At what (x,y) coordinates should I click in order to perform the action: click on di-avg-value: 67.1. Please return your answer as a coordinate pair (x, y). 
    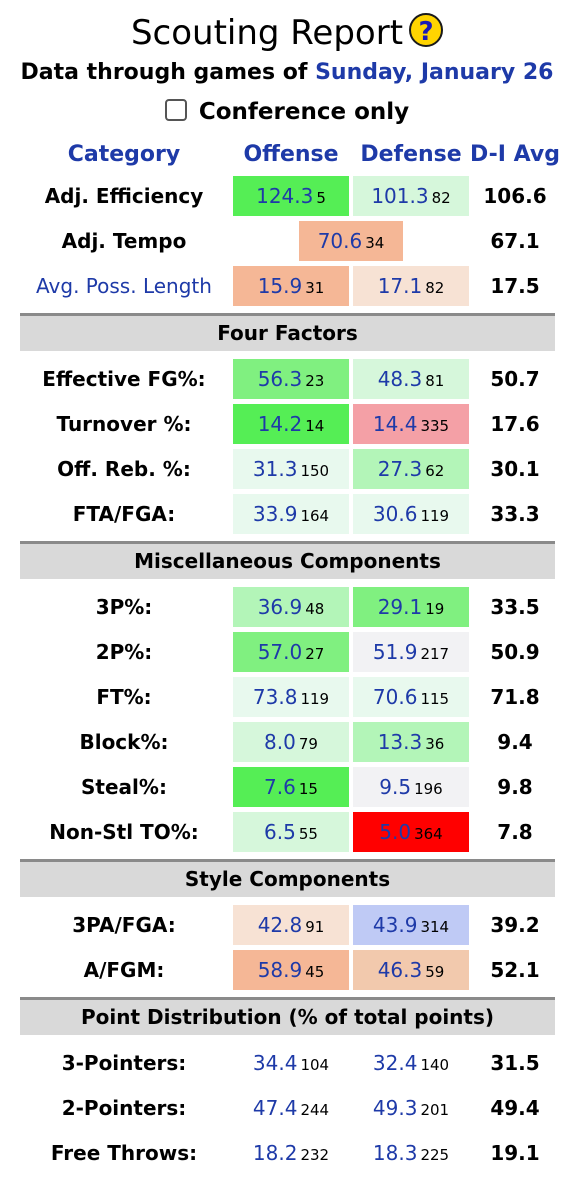
    Looking at the image, I should click on (515, 241).